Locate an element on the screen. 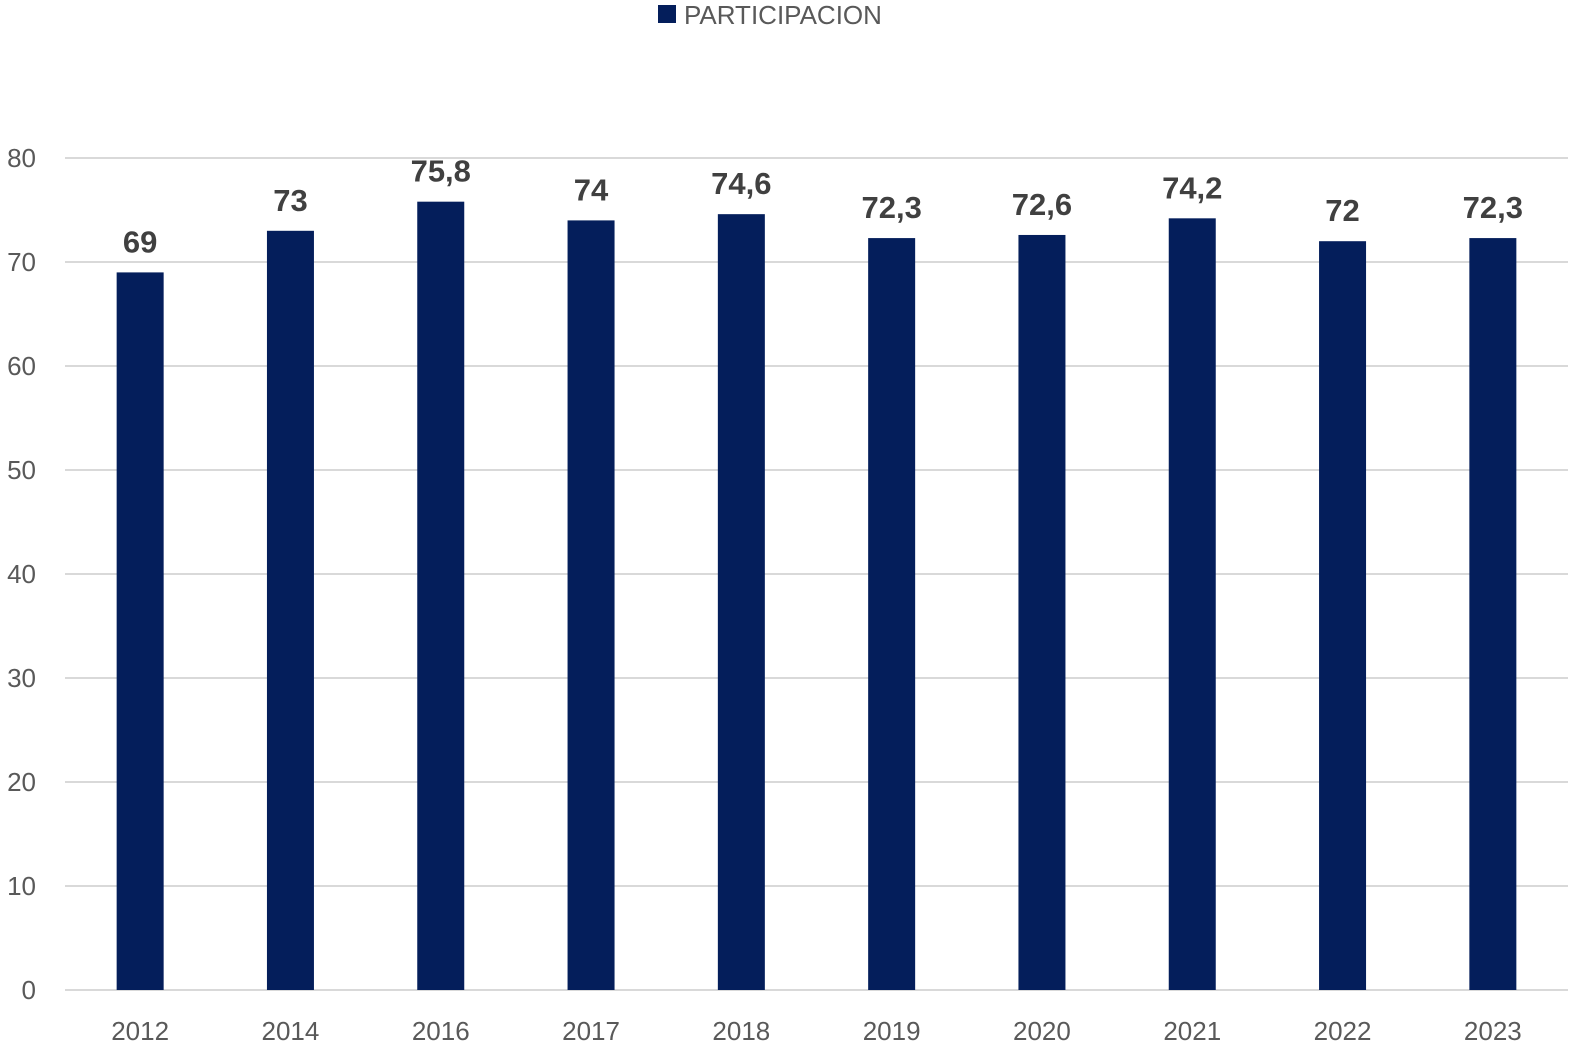  x-tick-label: 2020 is located at coordinates (1042, 1031).